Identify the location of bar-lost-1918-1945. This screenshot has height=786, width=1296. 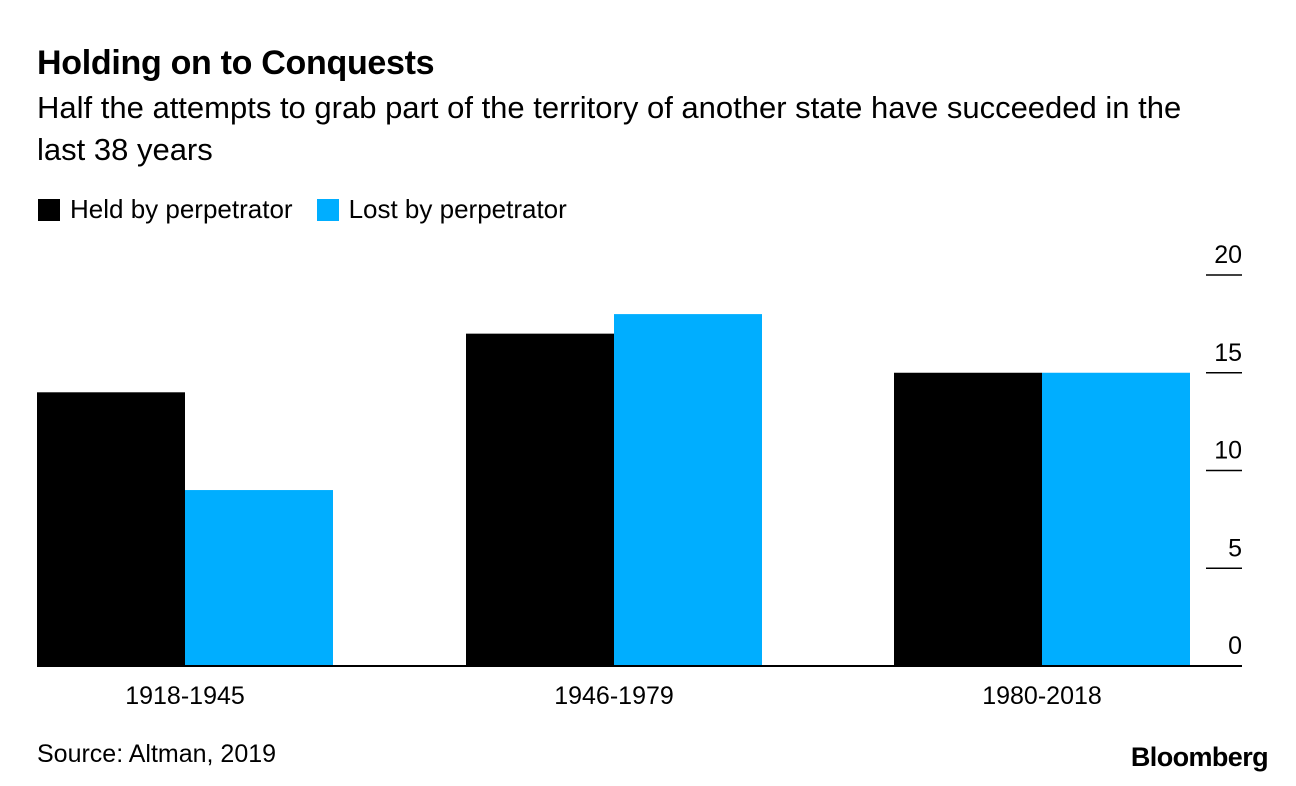
(259, 578).